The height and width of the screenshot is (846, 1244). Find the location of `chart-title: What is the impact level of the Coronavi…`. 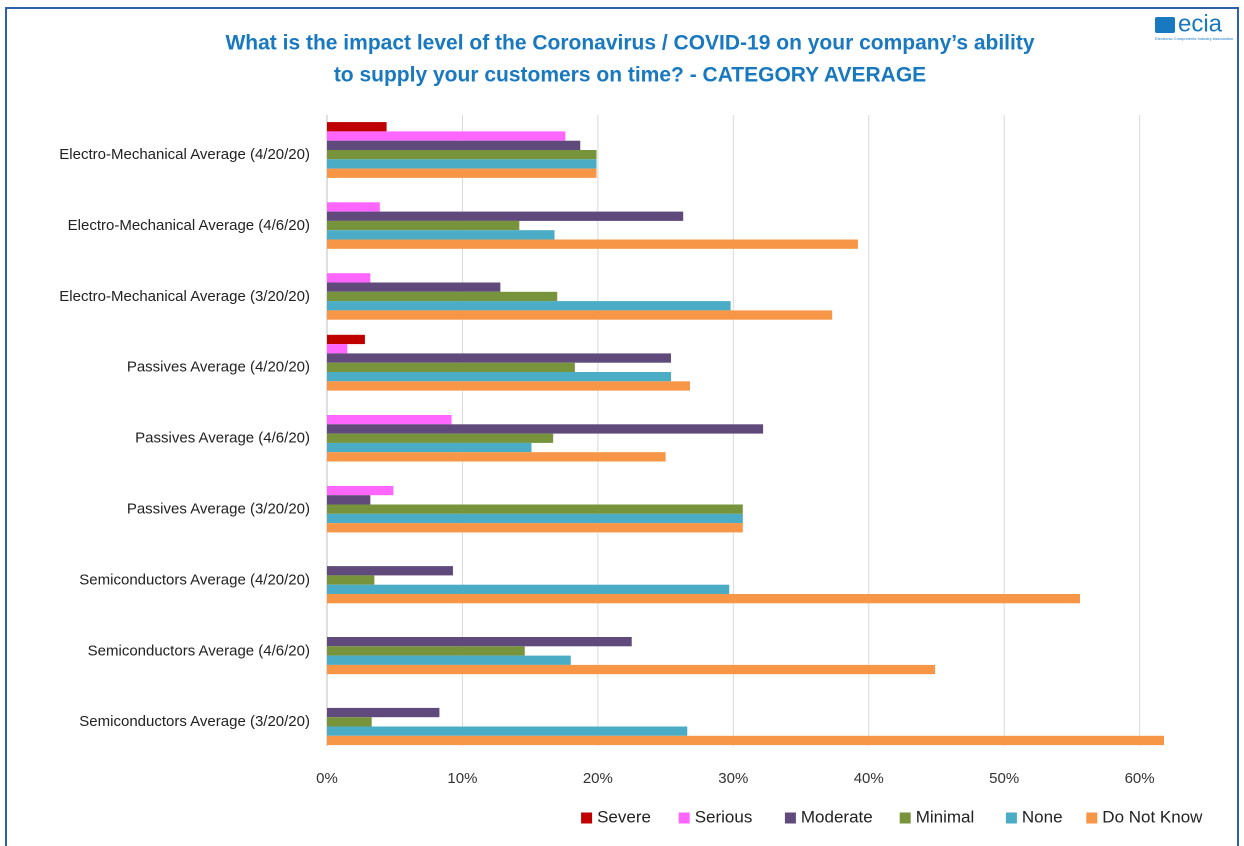

chart-title: What is the impact level of the Coronavi… is located at coordinates (629, 43).